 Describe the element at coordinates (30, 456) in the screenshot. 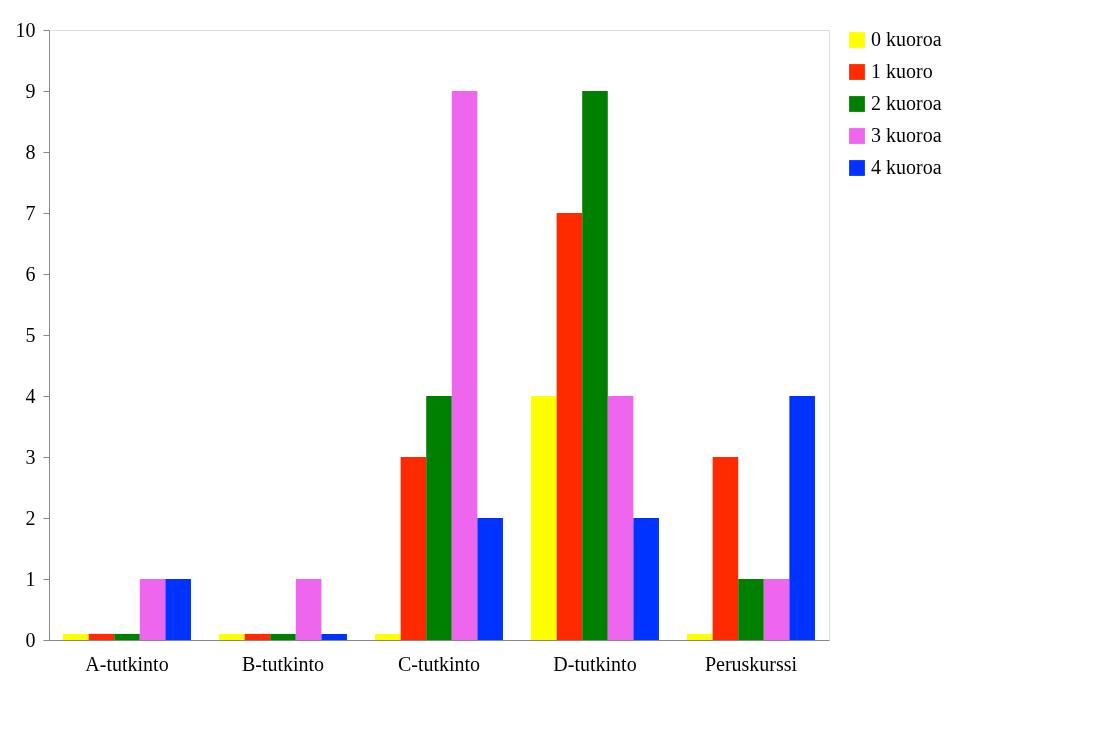

I see `y-tick-label: 3` at that location.